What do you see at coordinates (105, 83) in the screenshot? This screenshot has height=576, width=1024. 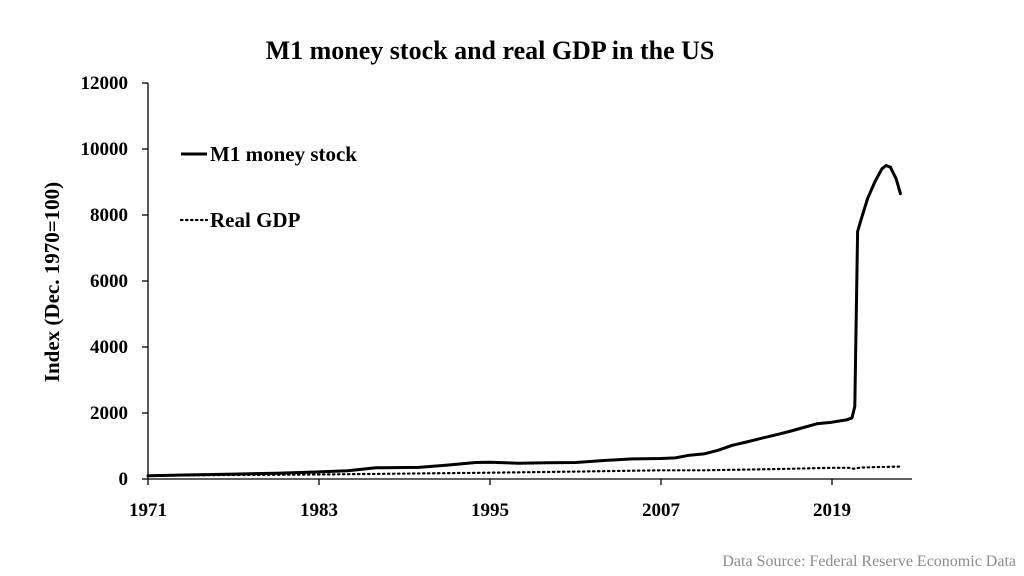 I see `y-tick-label: 12000` at bounding box center [105, 83].